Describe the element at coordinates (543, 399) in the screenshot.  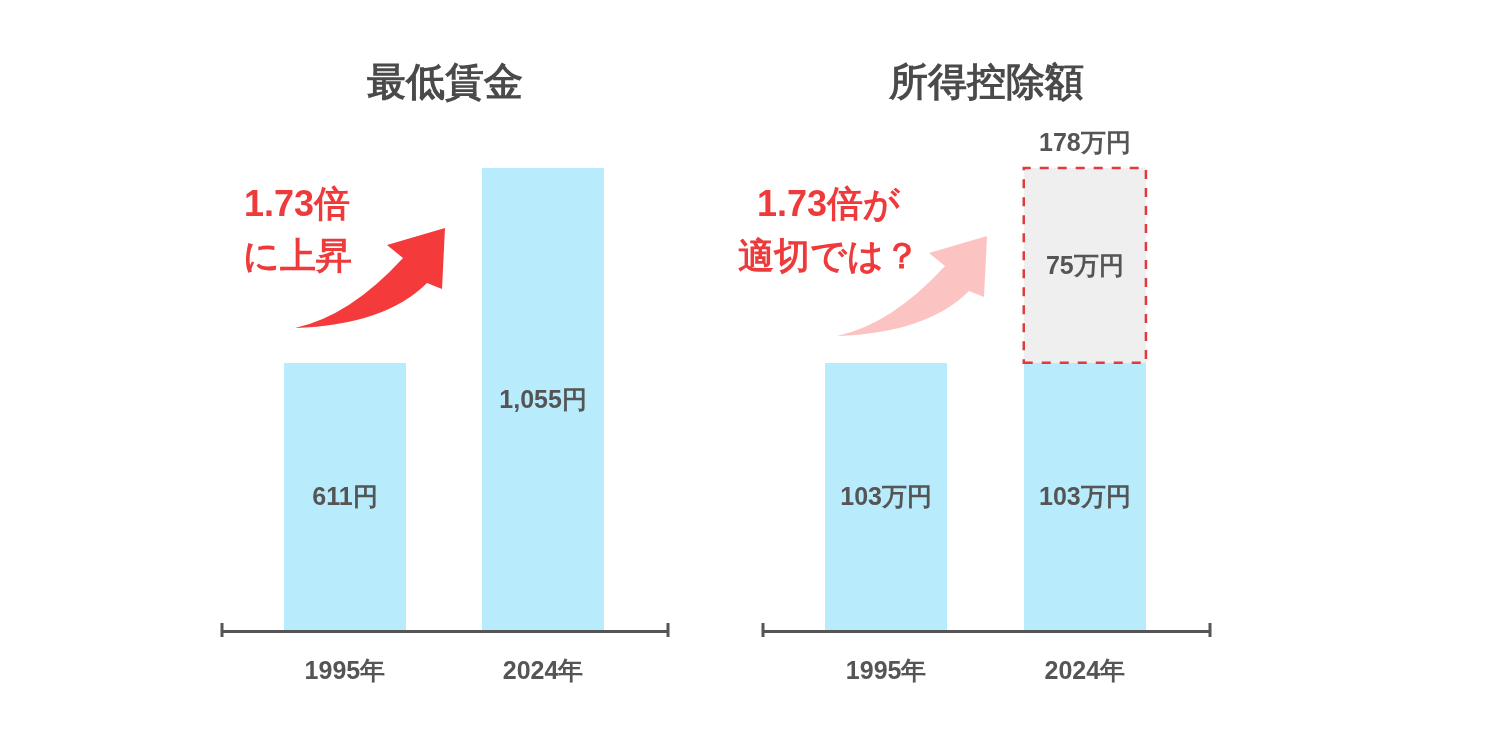
I see `data-label: 1,055円` at that location.